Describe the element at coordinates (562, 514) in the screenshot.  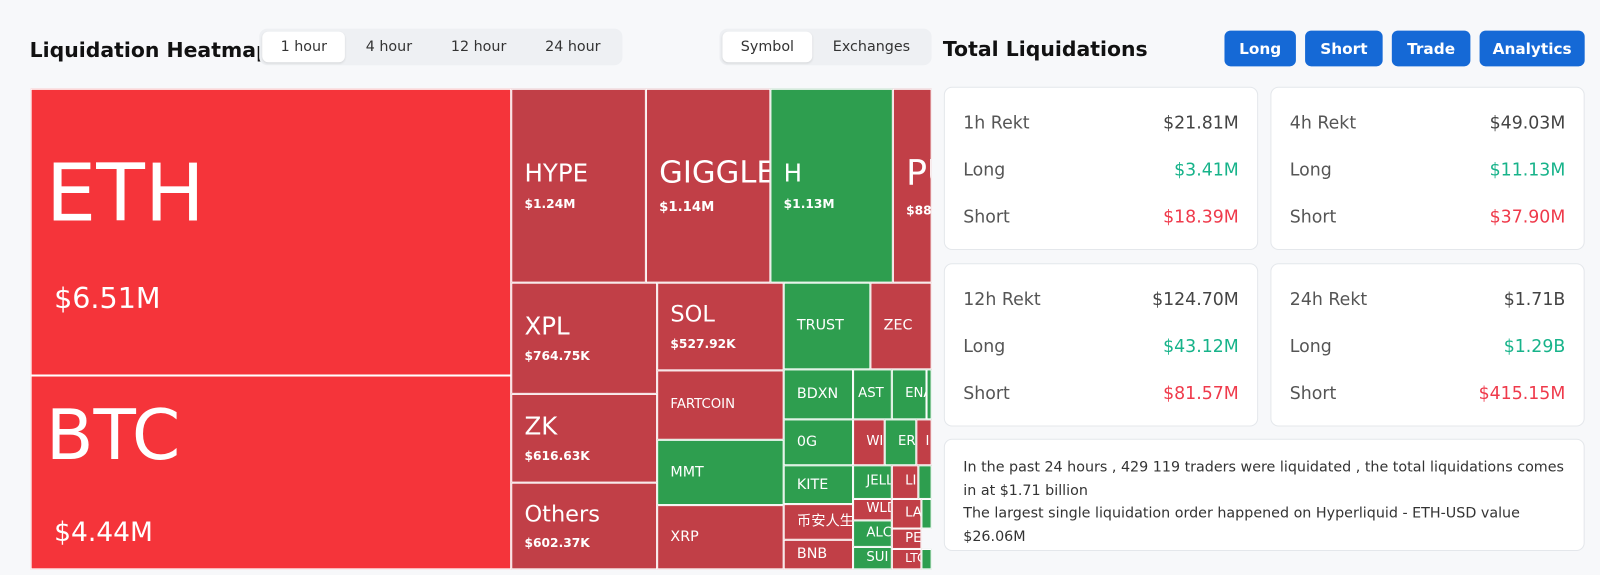
I see `tile-symbol: Others` at that location.